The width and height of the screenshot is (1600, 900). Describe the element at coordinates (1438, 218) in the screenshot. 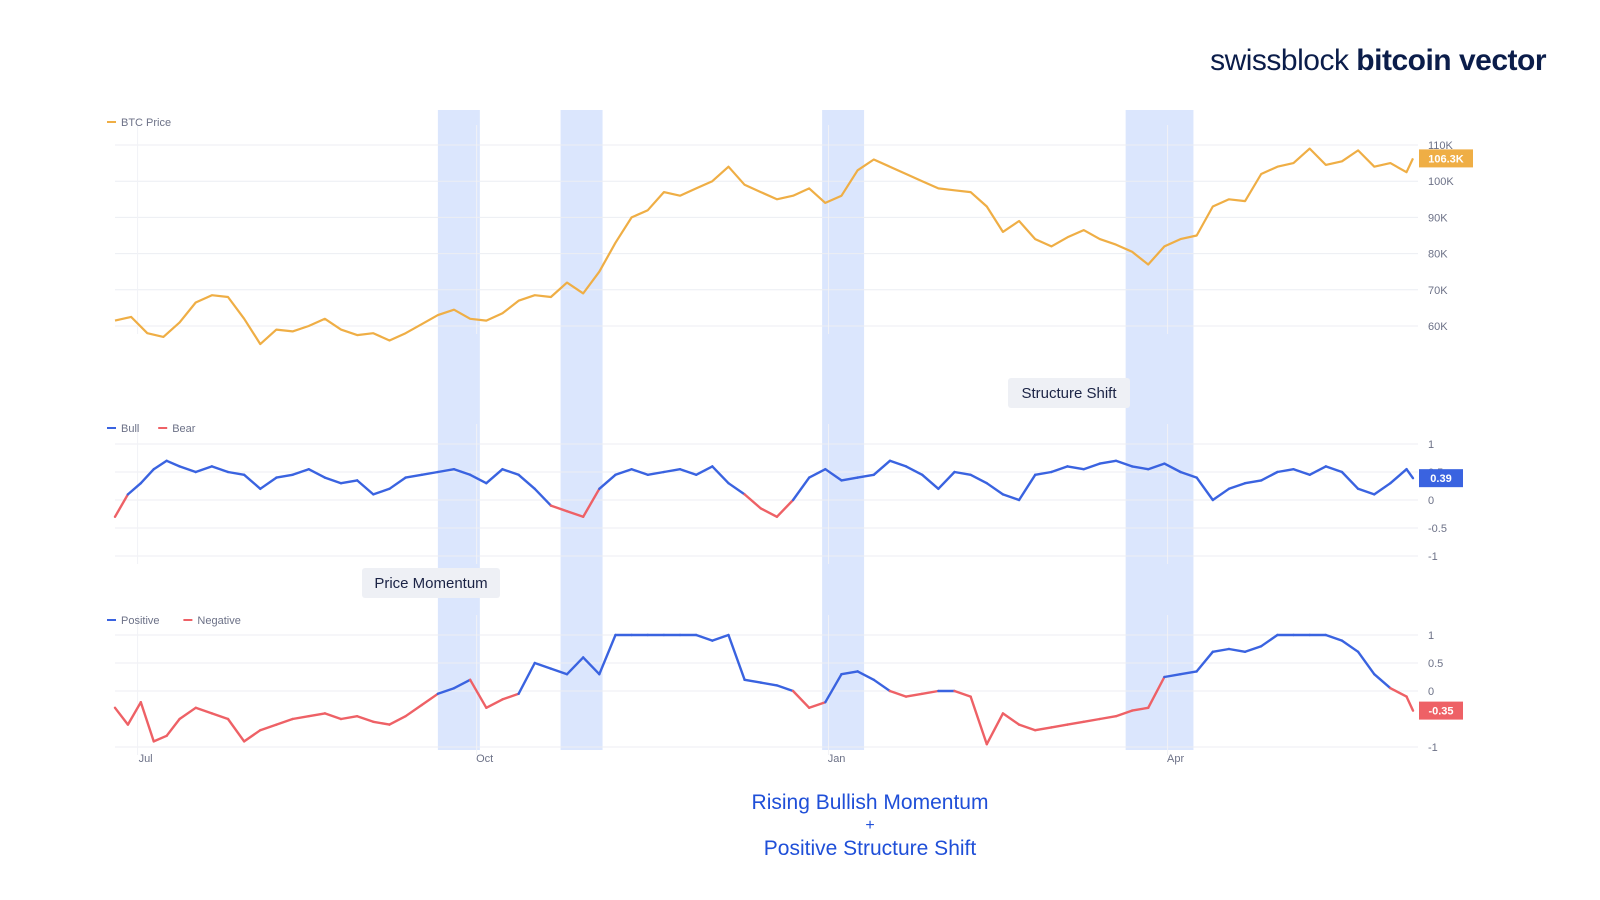

I see `y-tick-label-p1: 90K` at that location.